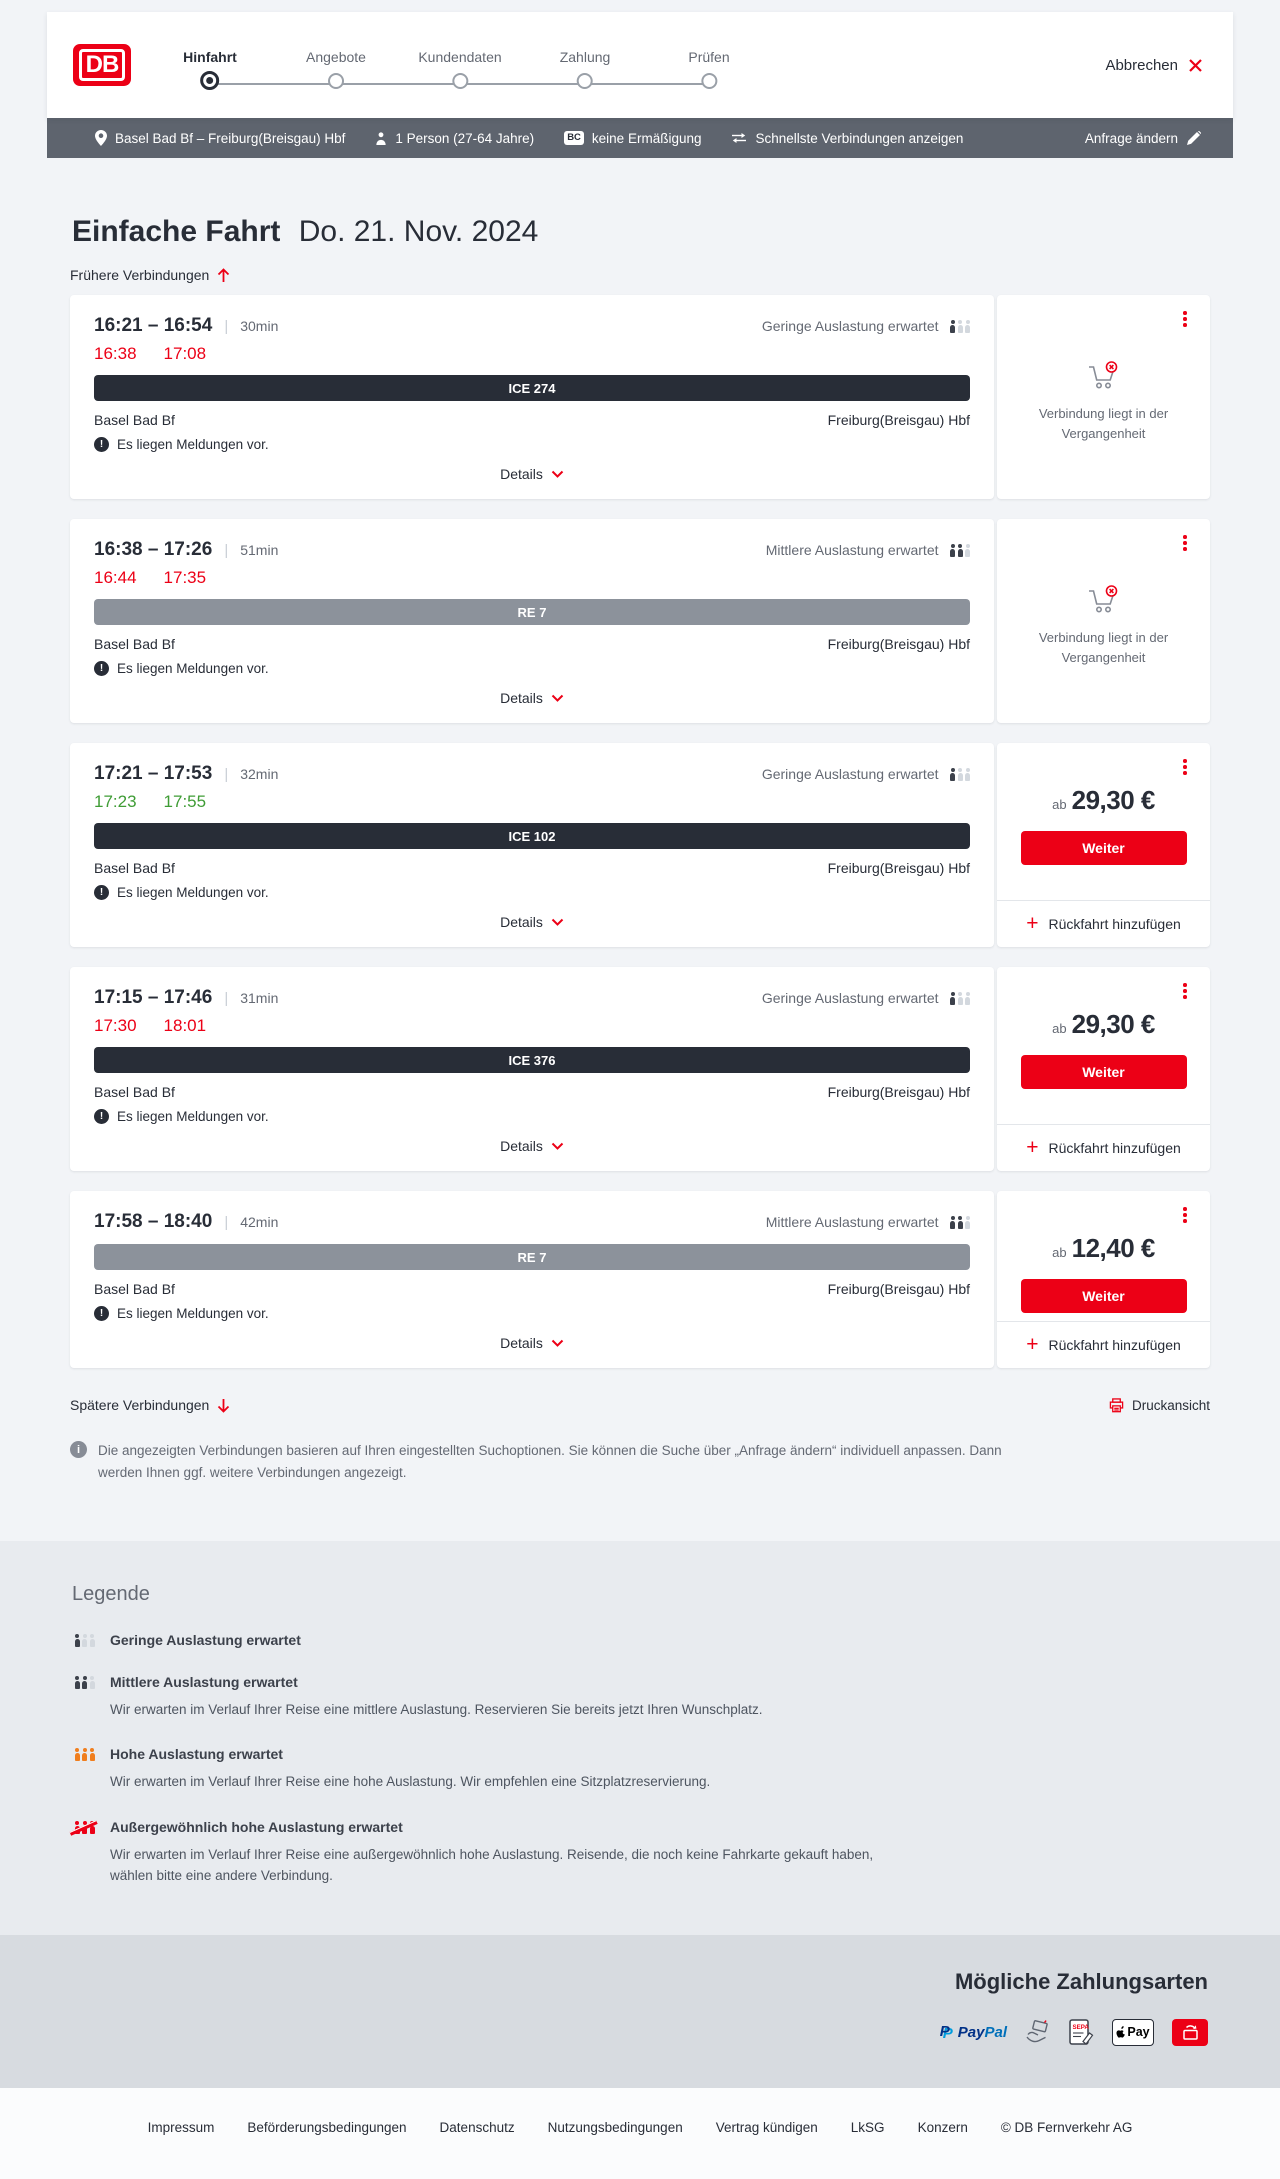  What do you see at coordinates (585, 57) in the screenshot?
I see `stepper-step-label: Zahlung` at bounding box center [585, 57].